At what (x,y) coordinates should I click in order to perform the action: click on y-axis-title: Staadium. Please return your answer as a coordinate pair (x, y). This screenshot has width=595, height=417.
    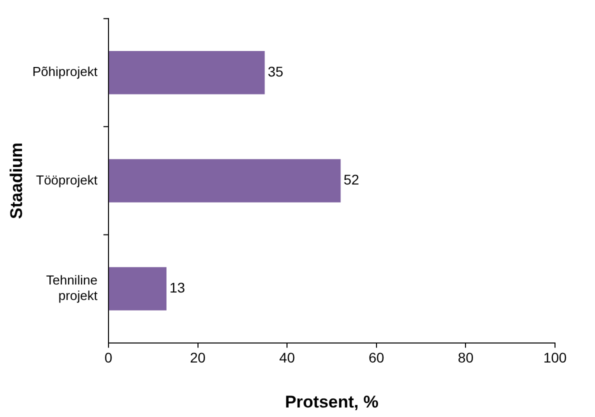
    Looking at the image, I should click on (16, 180).